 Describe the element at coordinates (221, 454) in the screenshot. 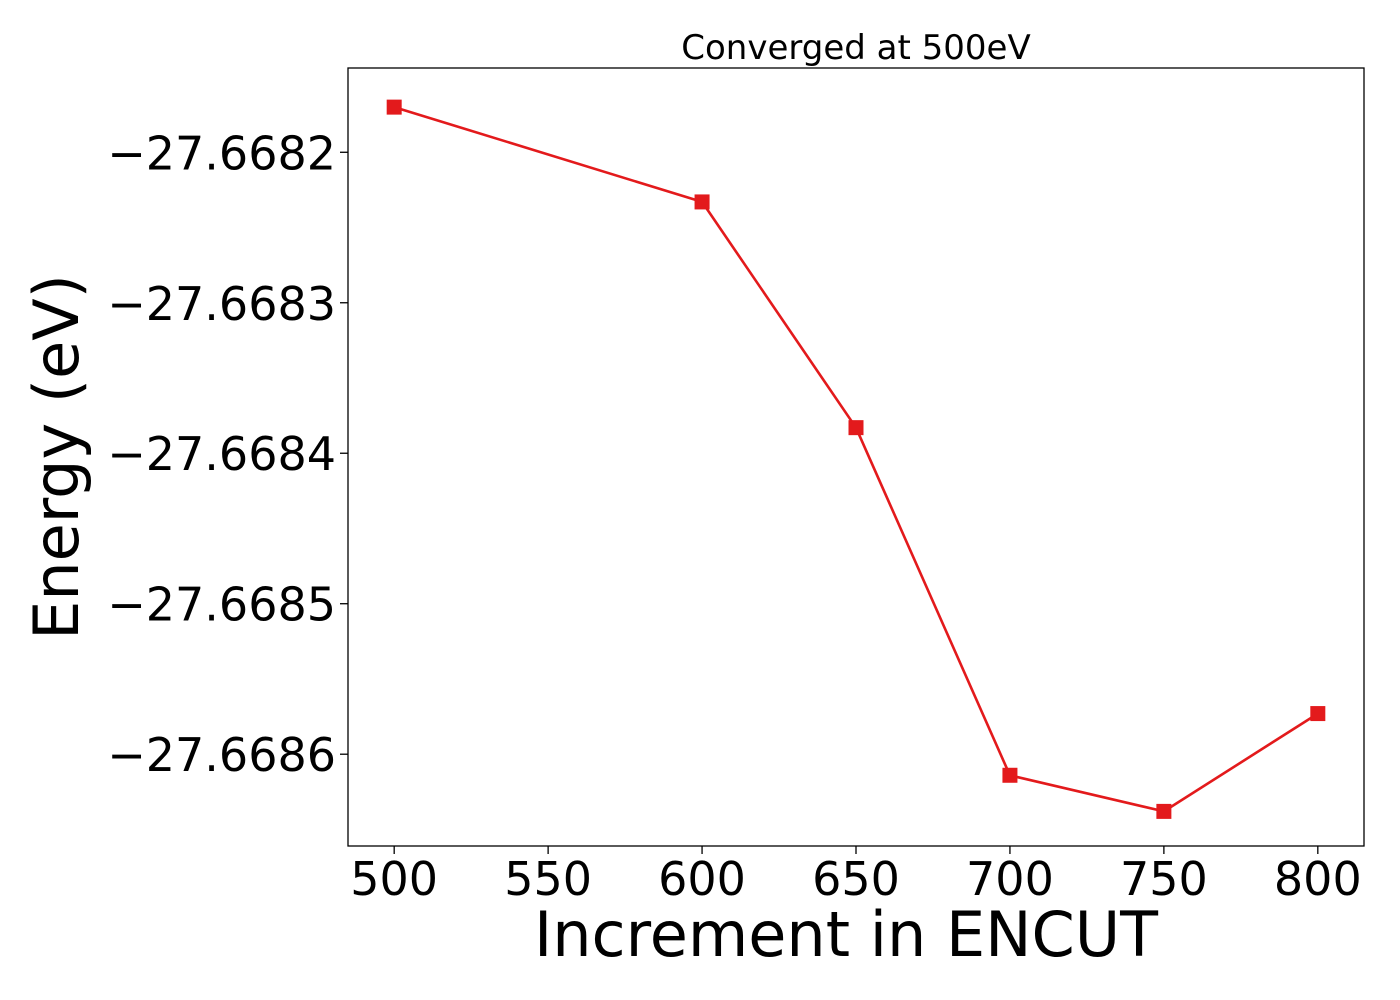

I see `y-tick-label: −27.6684` at that location.